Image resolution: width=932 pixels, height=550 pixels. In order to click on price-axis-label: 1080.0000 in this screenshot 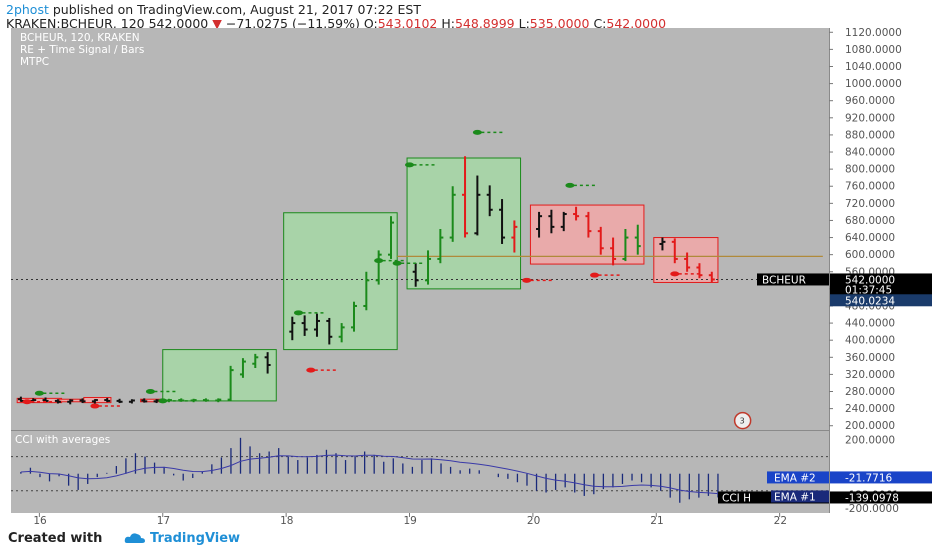, I will do `click(873, 50)`.